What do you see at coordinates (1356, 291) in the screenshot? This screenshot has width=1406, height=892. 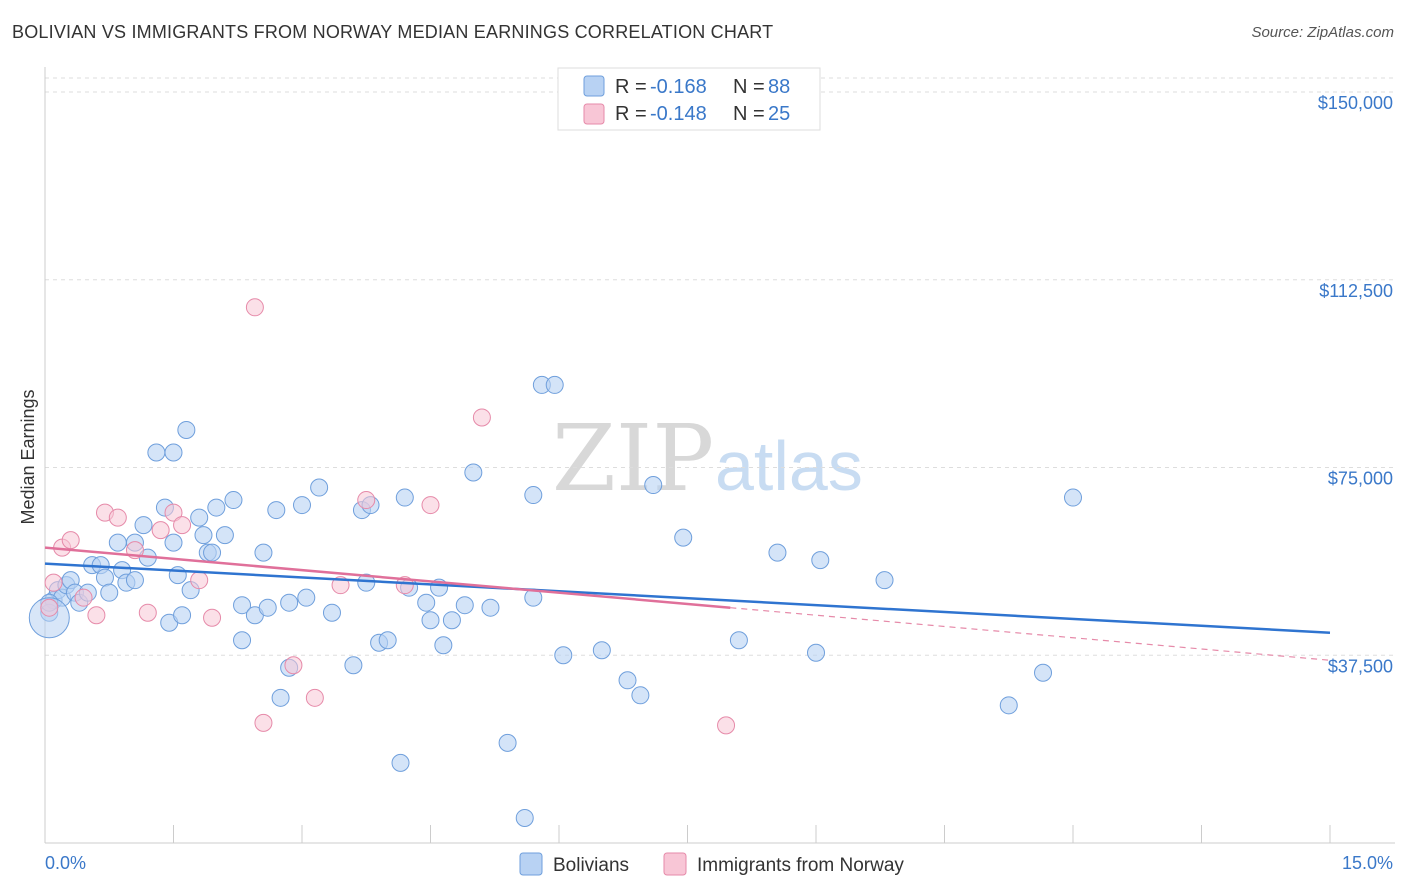 I see `y-tick-label: $112,500` at bounding box center [1356, 291].